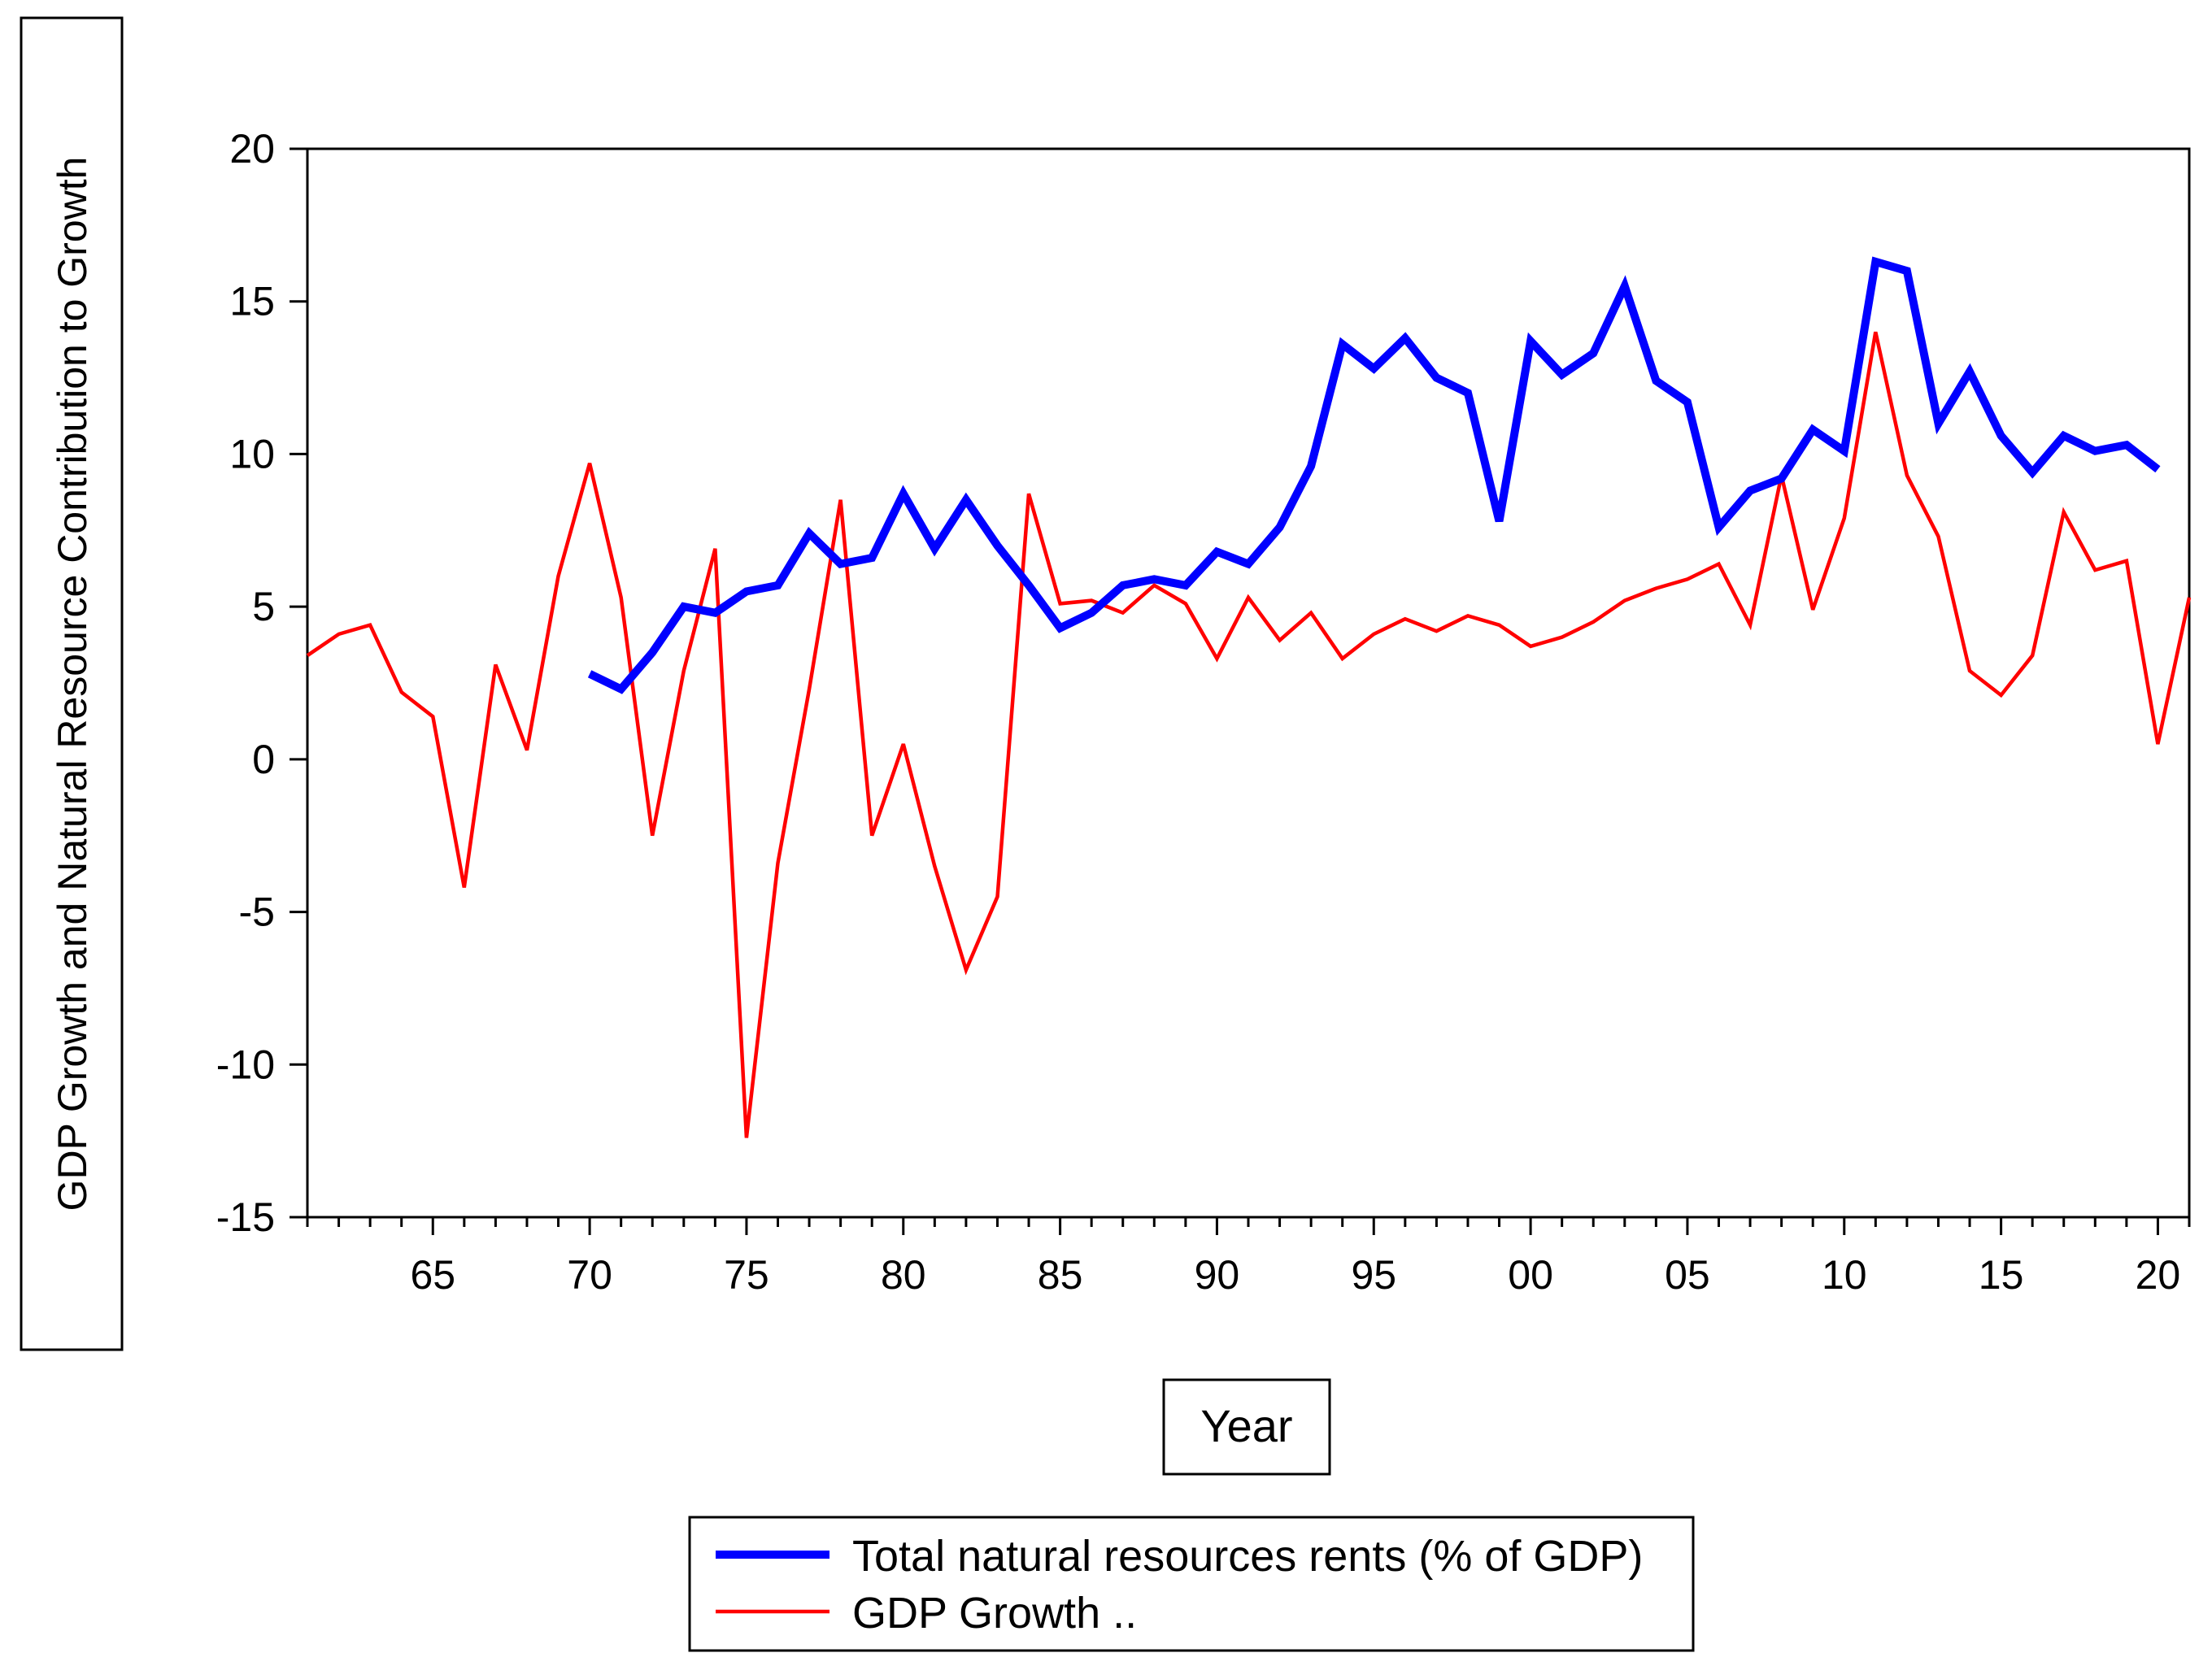 This screenshot has width=2212, height=1666. What do you see at coordinates (1191, 1584) in the screenshot?
I see `legend` at bounding box center [1191, 1584].